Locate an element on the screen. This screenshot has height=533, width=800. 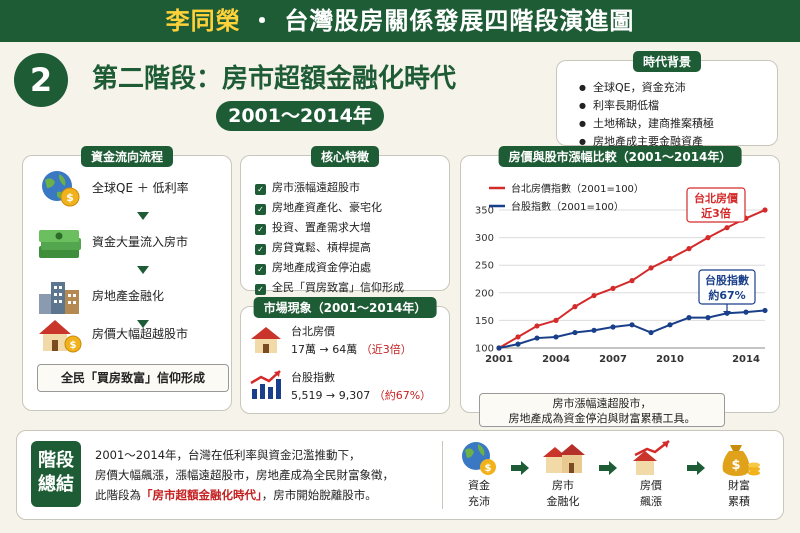
y-tick-label: 100 is located at coordinates (484, 349).